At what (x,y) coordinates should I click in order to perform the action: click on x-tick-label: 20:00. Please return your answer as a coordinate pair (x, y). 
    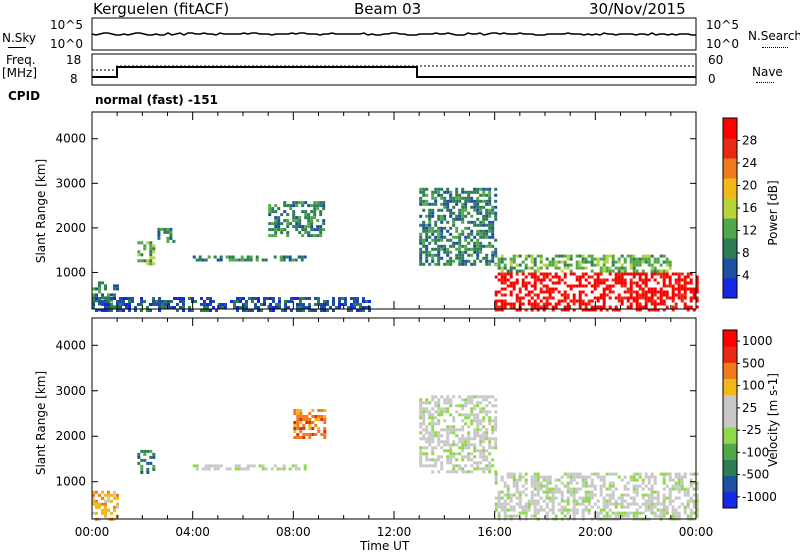
    Looking at the image, I should click on (595, 532).